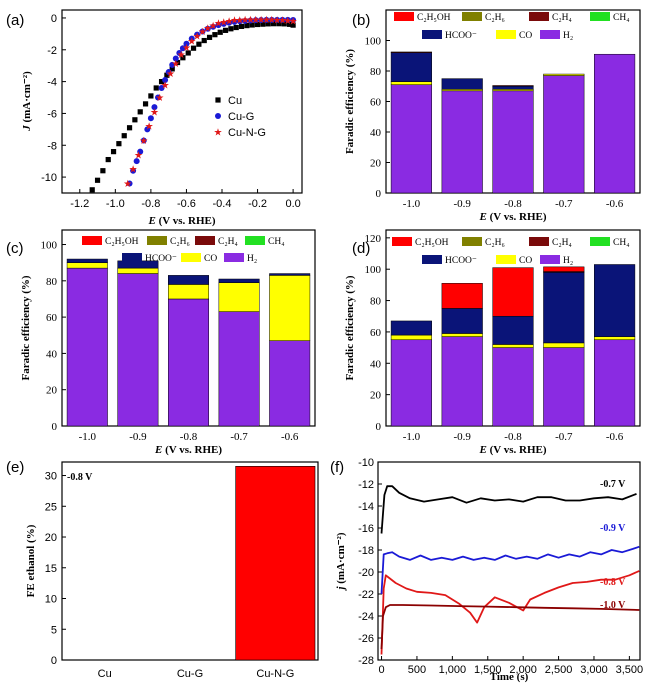 This screenshot has width=646, height=686. I want to click on y-tick-label: 10, so click(51, 600).